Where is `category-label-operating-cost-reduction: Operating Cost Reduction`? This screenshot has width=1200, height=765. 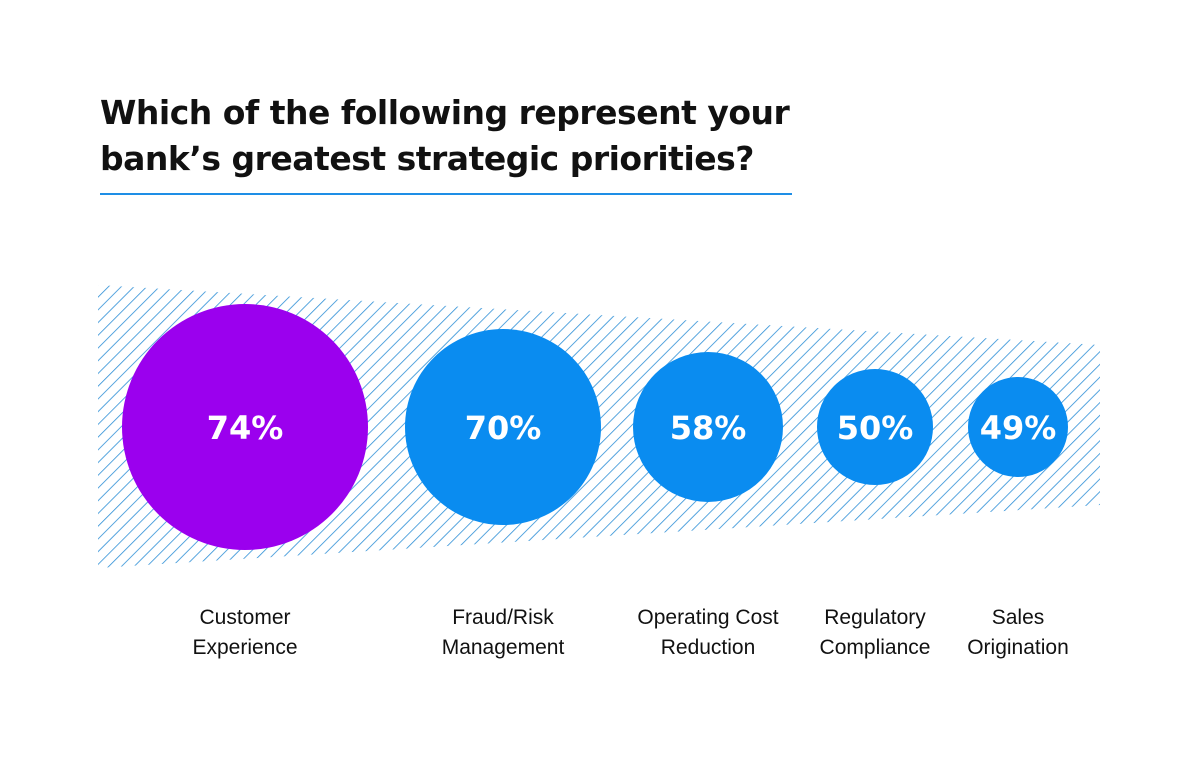
category-label-operating-cost-reduction: Operating Cost Reduction is located at coordinates (708, 633).